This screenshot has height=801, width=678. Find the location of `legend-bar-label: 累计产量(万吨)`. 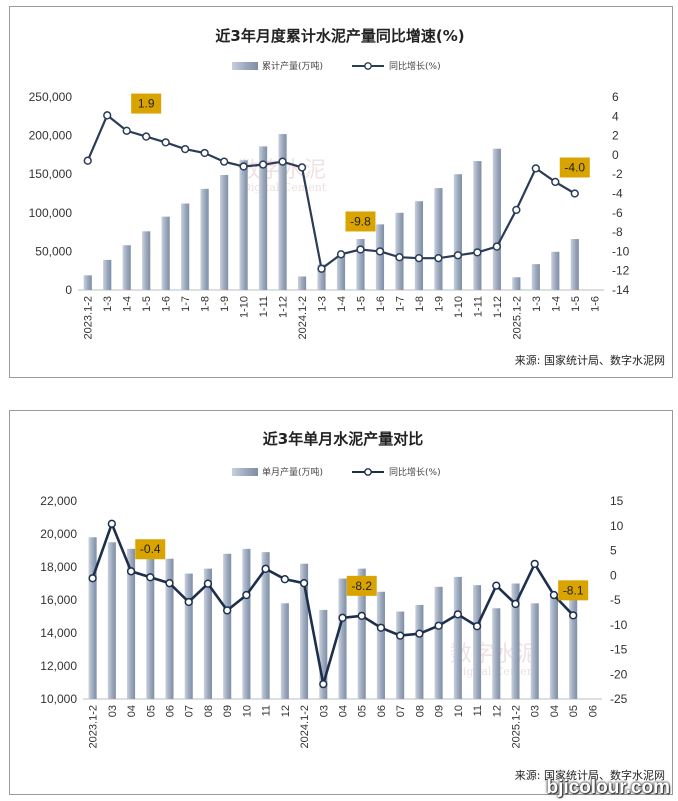

legend-bar-label: 累计产量(万吨) is located at coordinates (292, 66).